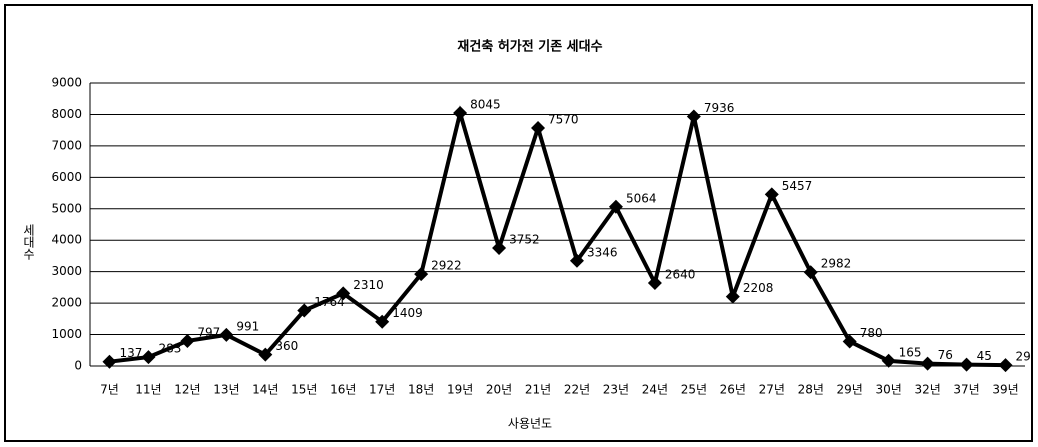  I want to click on data-label: 8045, so click(485, 105).